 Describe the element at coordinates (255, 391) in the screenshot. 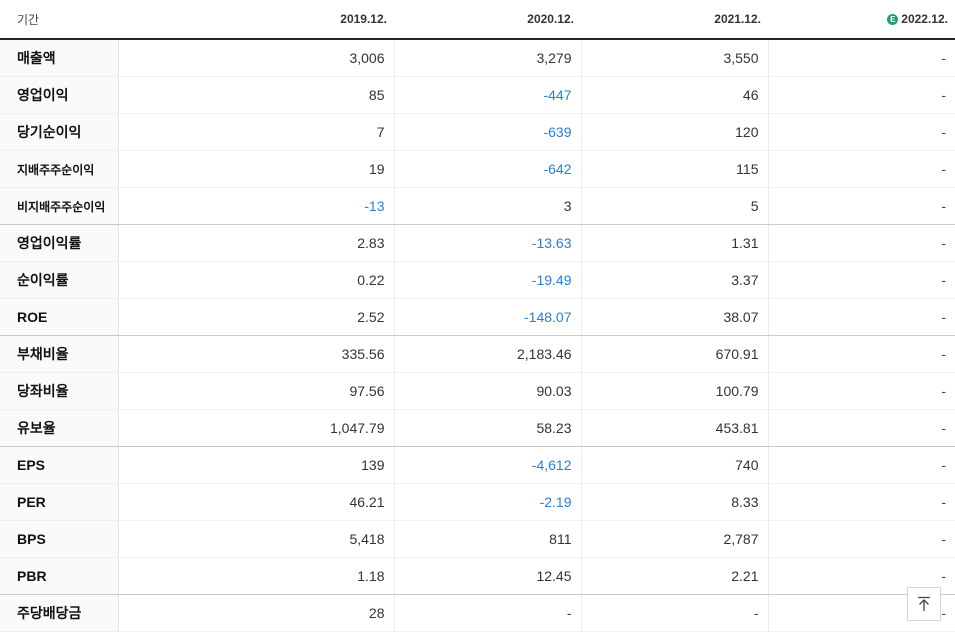

I see `table-cell: 97.56` at that location.